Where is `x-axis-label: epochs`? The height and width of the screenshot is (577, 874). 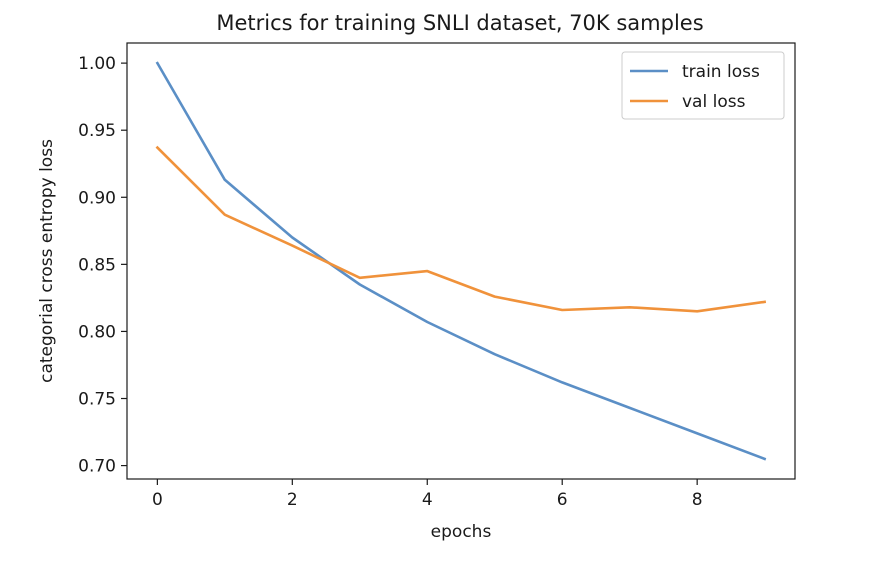
x-axis-label: epochs is located at coordinates (461, 532).